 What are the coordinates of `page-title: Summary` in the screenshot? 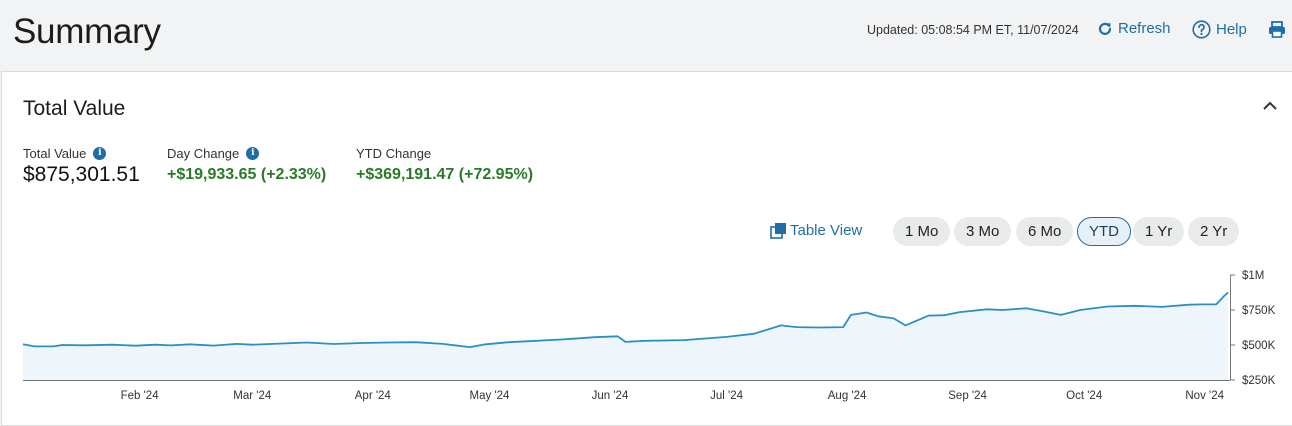 It's located at (87, 31).